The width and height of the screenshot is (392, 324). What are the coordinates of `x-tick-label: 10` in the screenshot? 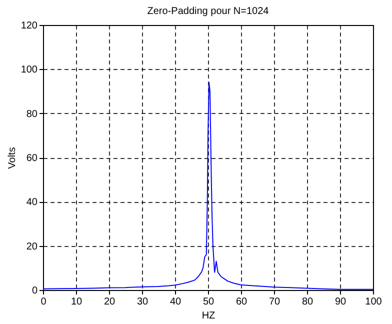 It's located at (76, 302).